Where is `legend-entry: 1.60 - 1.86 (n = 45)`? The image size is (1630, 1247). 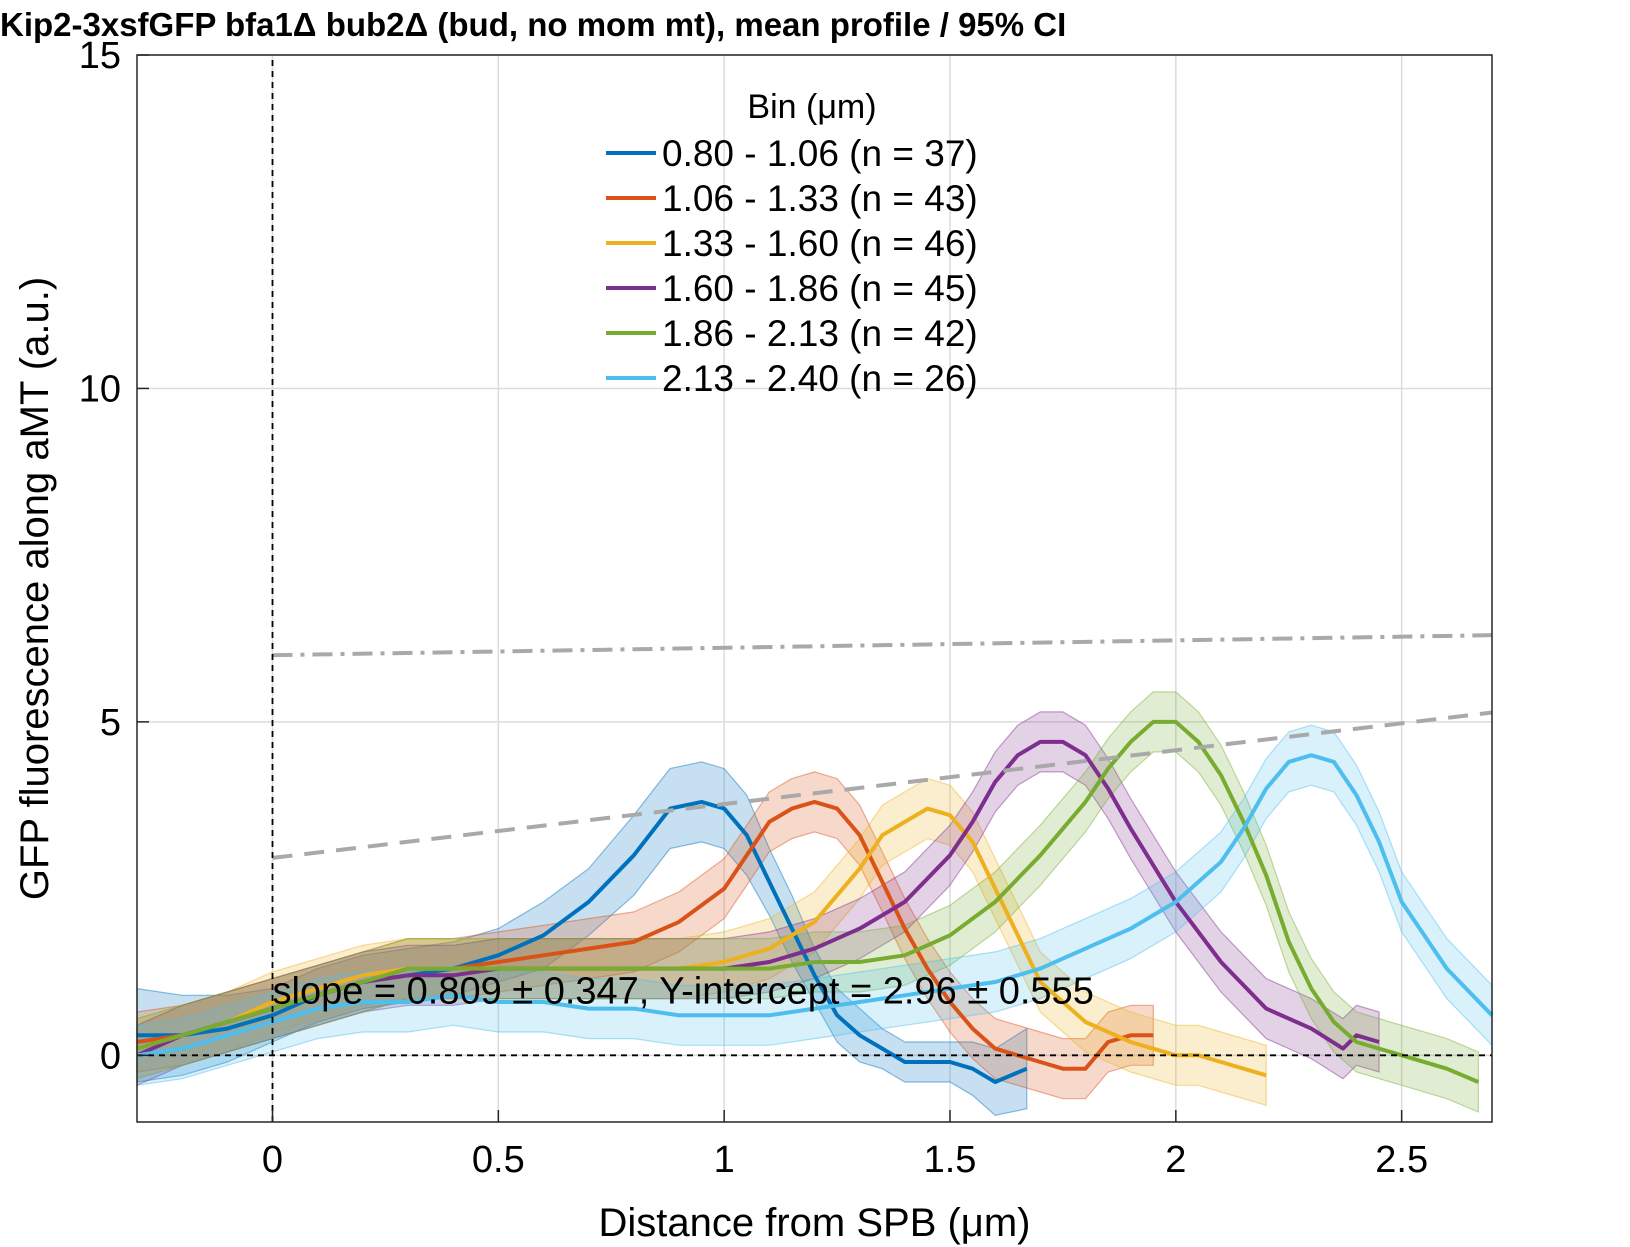
legend-entry: 1.60 - 1.86 (n = 45) is located at coordinates (820, 288).